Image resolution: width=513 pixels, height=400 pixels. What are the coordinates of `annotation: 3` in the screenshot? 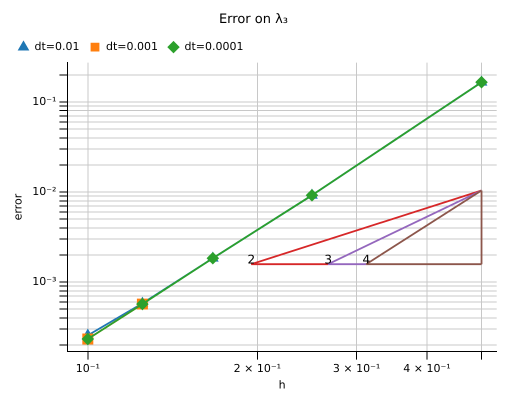 It's located at (328, 259).